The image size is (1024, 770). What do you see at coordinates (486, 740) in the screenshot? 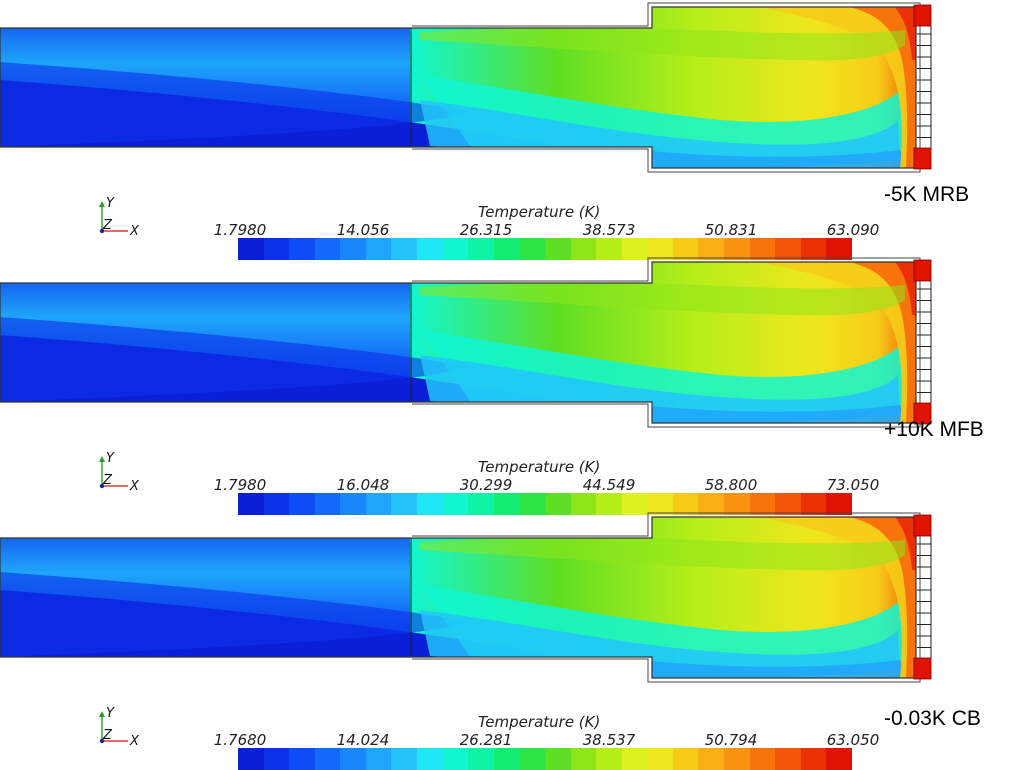
I see `colorbar-tick-label: 26.281` at bounding box center [486, 740].